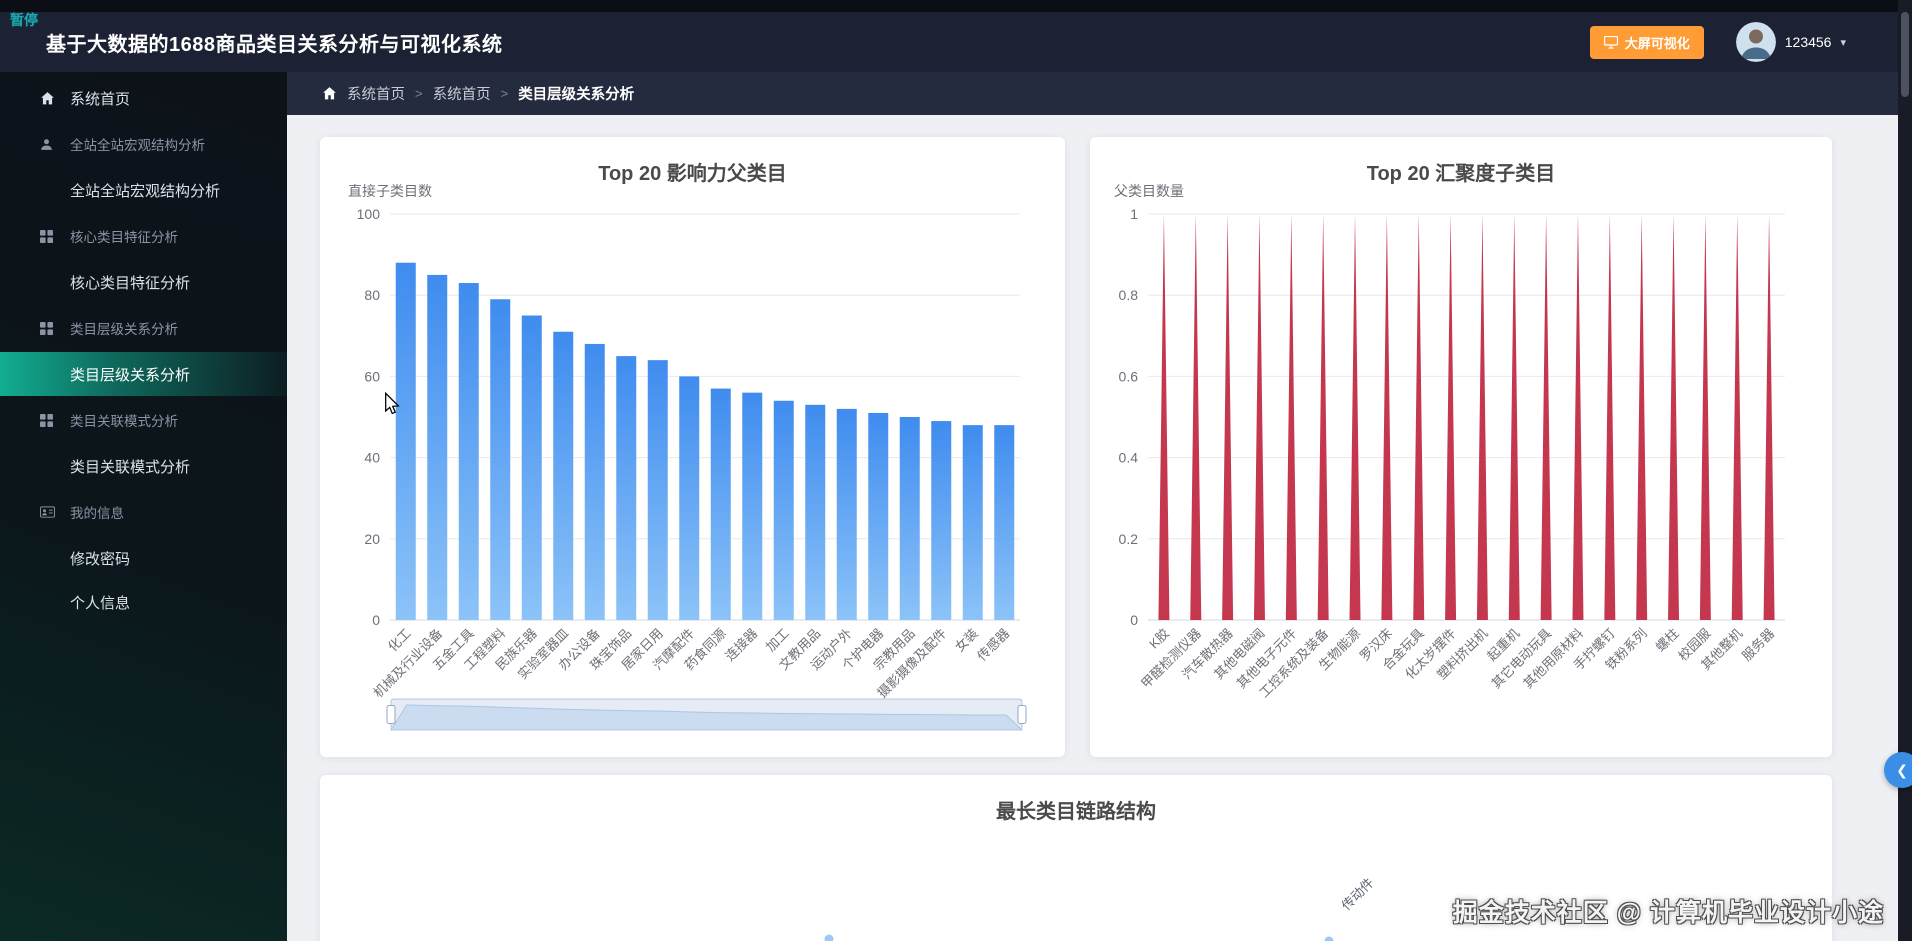 Image resolution: width=1912 pixels, height=941 pixels. Describe the element at coordinates (1646, 42) in the screenshot. I see `bigscreen-button: 大屏可视化` at that location.